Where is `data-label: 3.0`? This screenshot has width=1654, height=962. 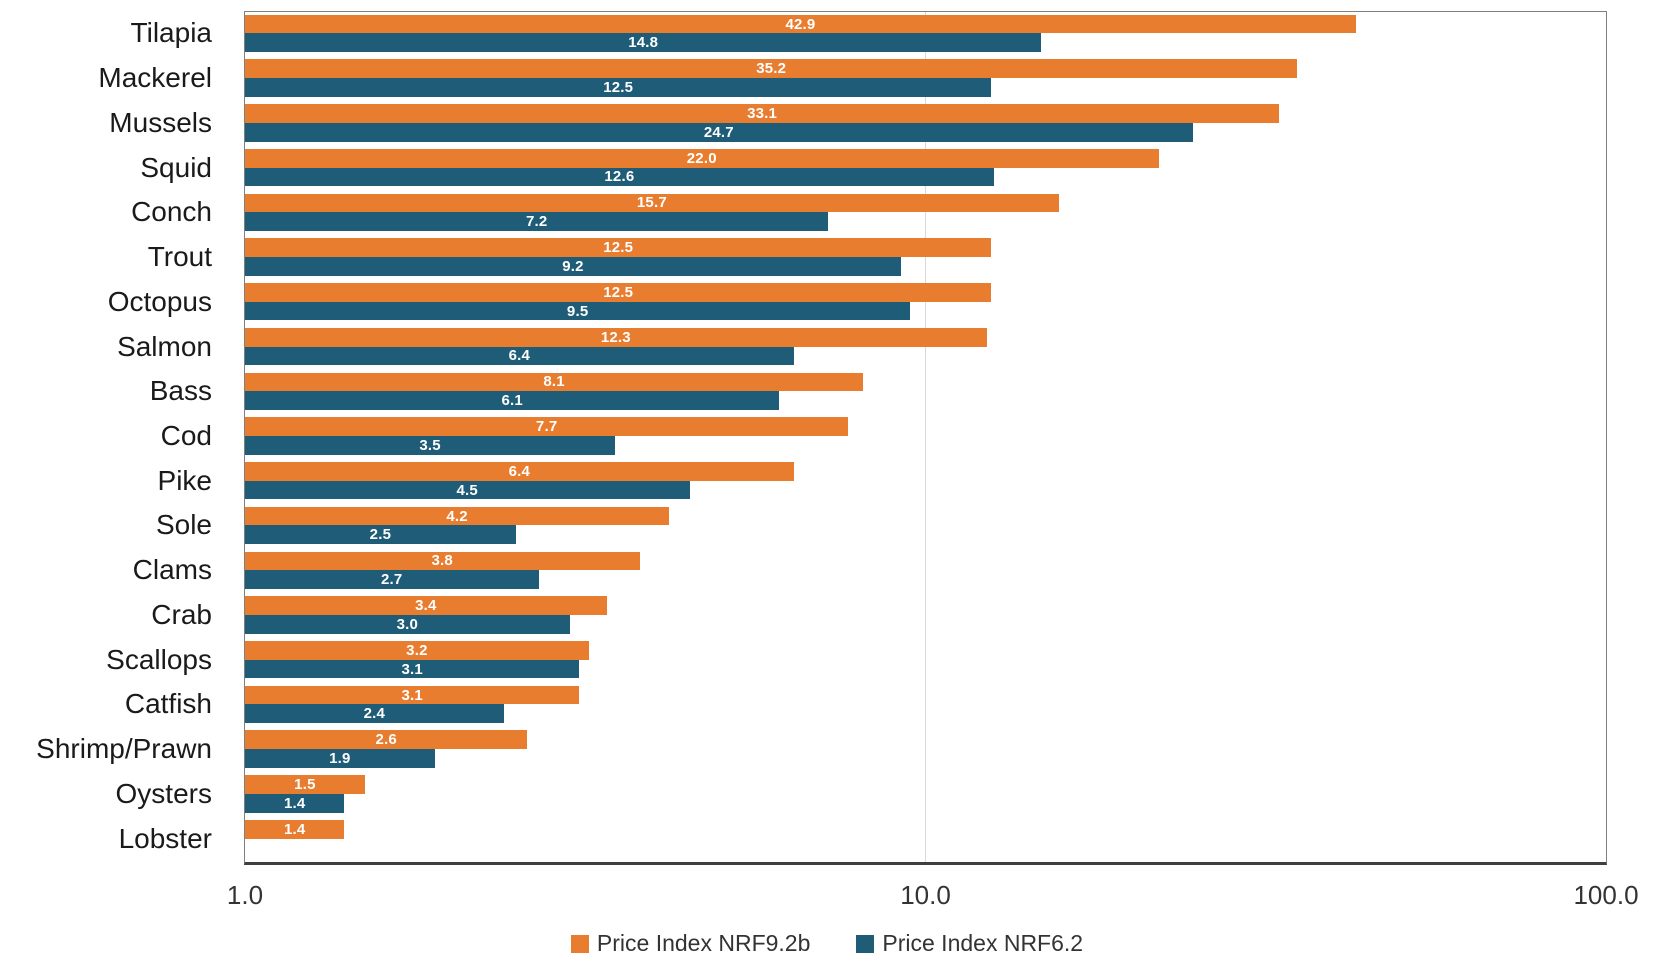
data-label: 3.0 is located at coordinates (407, 624).